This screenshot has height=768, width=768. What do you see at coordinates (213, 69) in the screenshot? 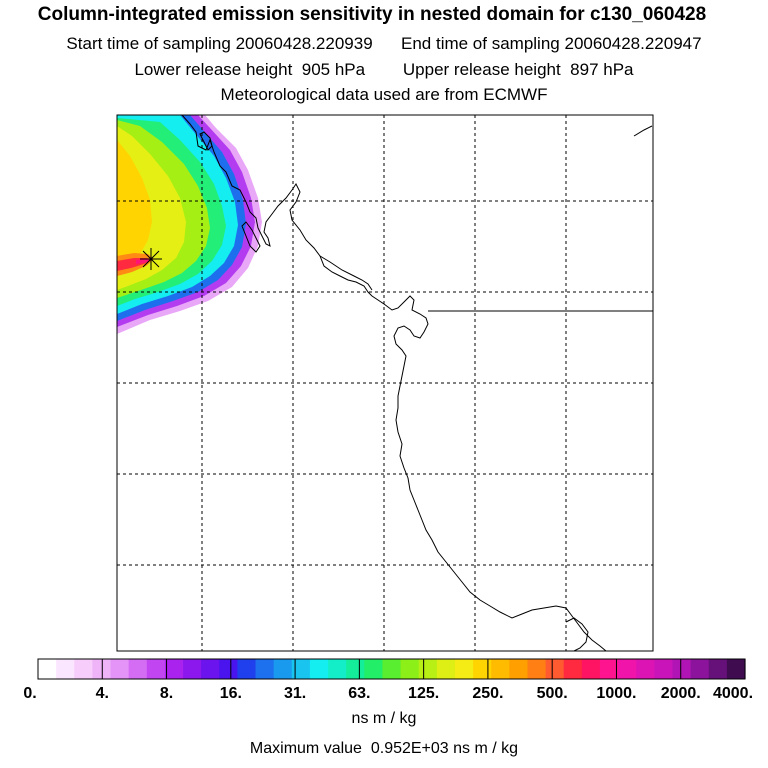
I see `lower-label: Lower release height` at bounding box center [213, 69].